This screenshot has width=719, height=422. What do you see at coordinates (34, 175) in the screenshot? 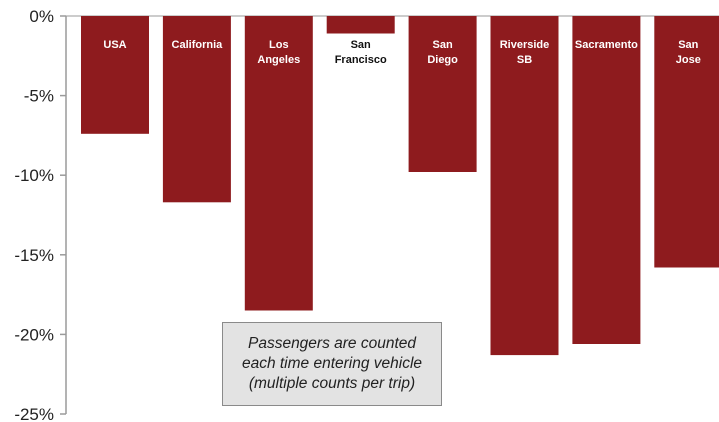
I see `y-tick-label: -10%` at bounding box center [34, 175].